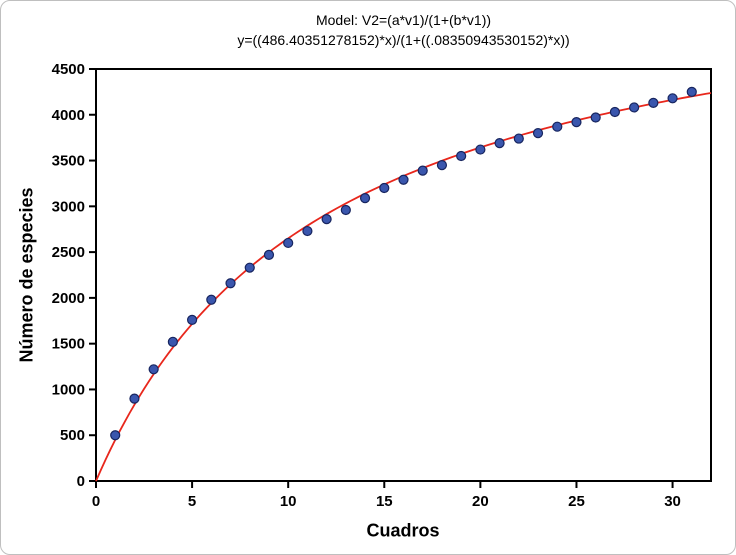 This screenshot has width=736, height=555. What do you see at coordinates (68, 69) in the screenshot?
I see `y-tick-label: 4500` at bounding box center [68, 69].